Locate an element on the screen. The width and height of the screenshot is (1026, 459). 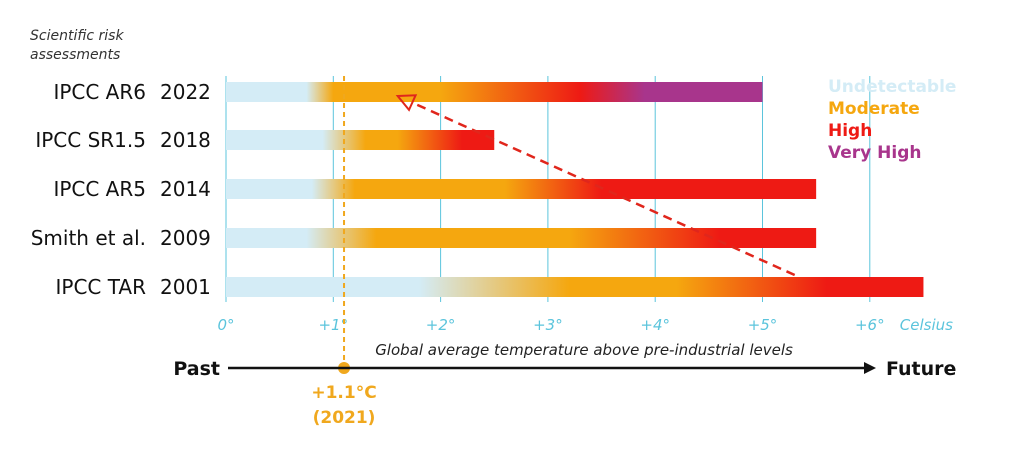
x-tick-label: +3° is located at coordinates (548, 325).